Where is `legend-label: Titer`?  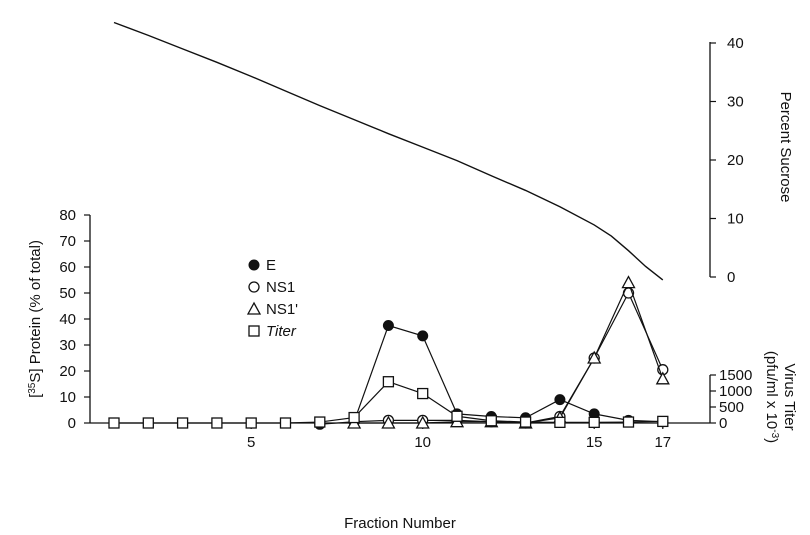
legend-label: Titer is located at coordinates (281, 331).